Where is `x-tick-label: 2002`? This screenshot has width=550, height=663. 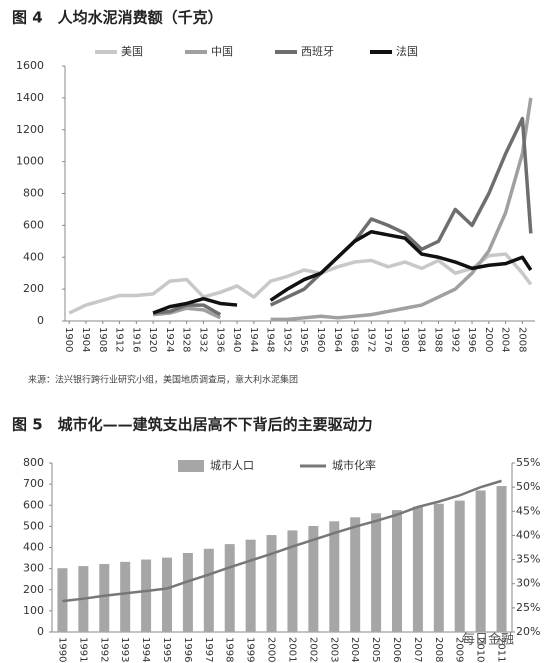
x-tick-label: 2002 is located at coordinates (312, 649).